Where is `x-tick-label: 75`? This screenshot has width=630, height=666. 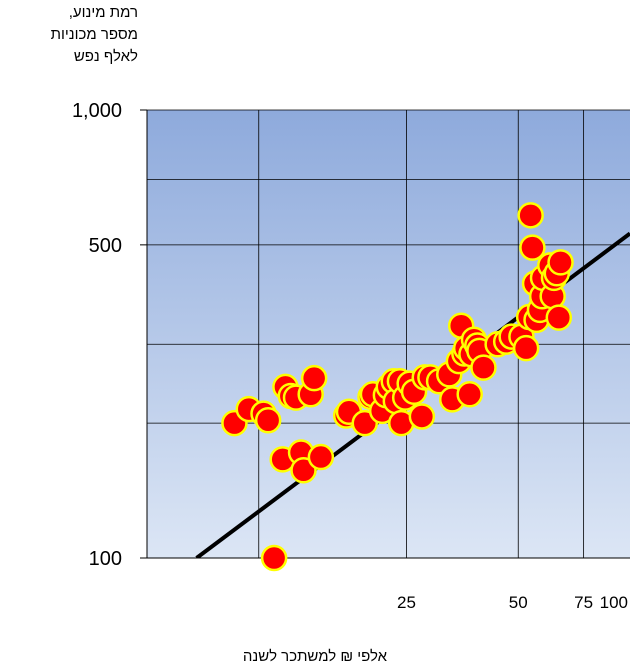 x-tick-label: 75 is located at coordinates (583, 602).